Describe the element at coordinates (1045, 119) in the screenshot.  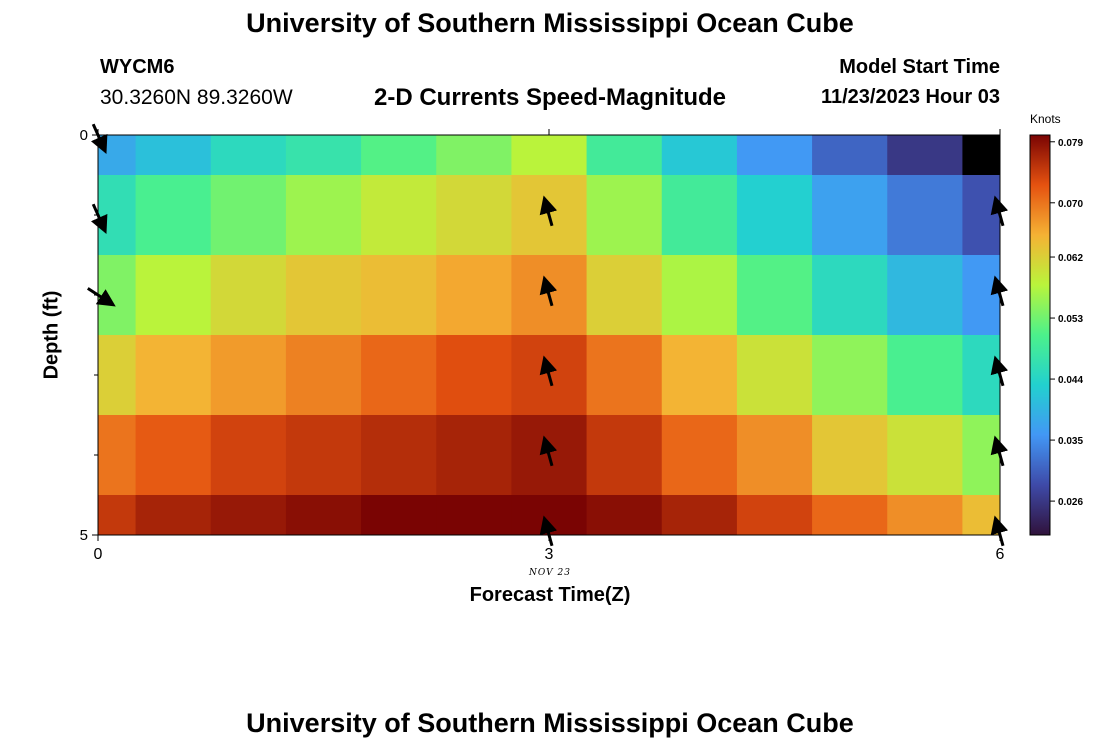
I see `colorbar-label: Knots` at that location.